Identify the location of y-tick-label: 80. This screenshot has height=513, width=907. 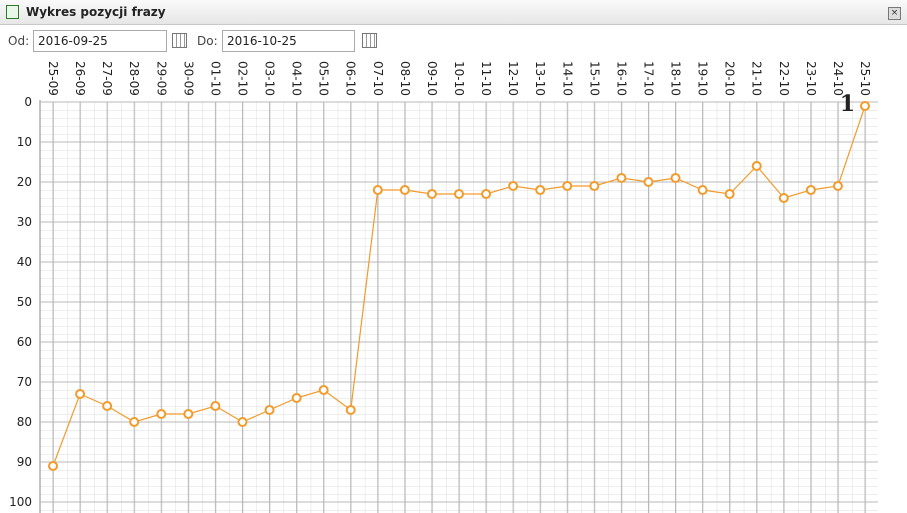
(24, 422).